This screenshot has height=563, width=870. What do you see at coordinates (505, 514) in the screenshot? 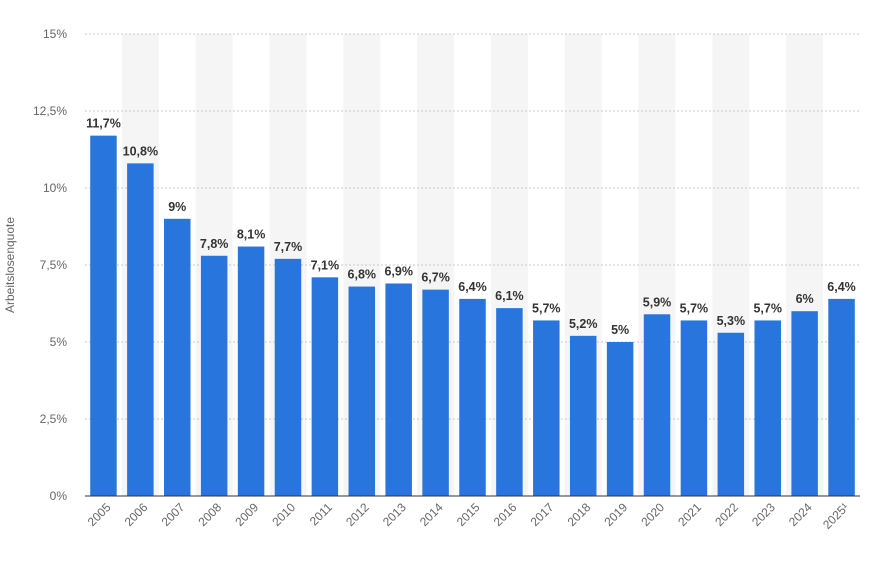
I see `x-tick-label: 2016` at bounding box center [505, 514].